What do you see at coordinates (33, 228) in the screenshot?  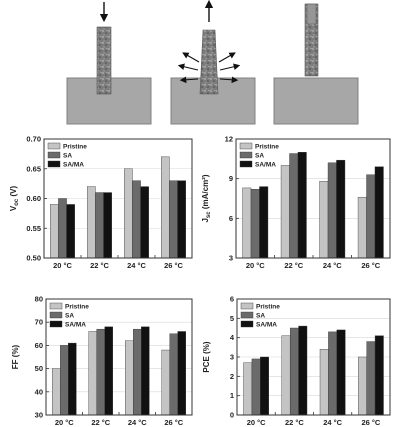 I see `y-tick-label: 0.55` at bounding box center [33, 228].